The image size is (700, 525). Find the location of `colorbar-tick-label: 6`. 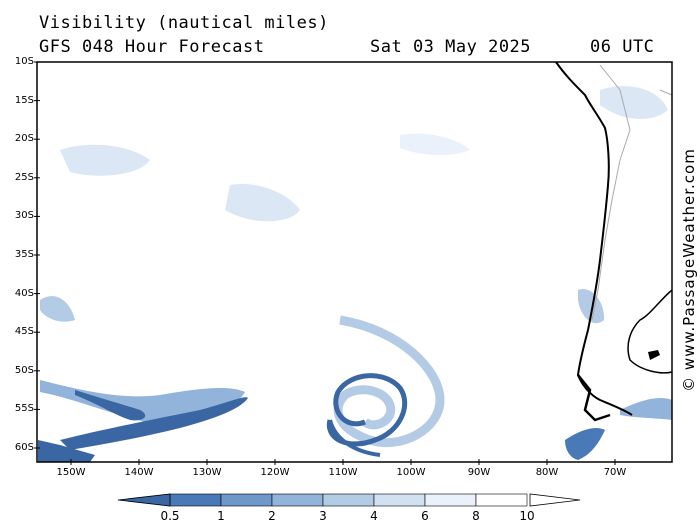

colorbar-tick-label: 6 is located at coordinates (425, 516).